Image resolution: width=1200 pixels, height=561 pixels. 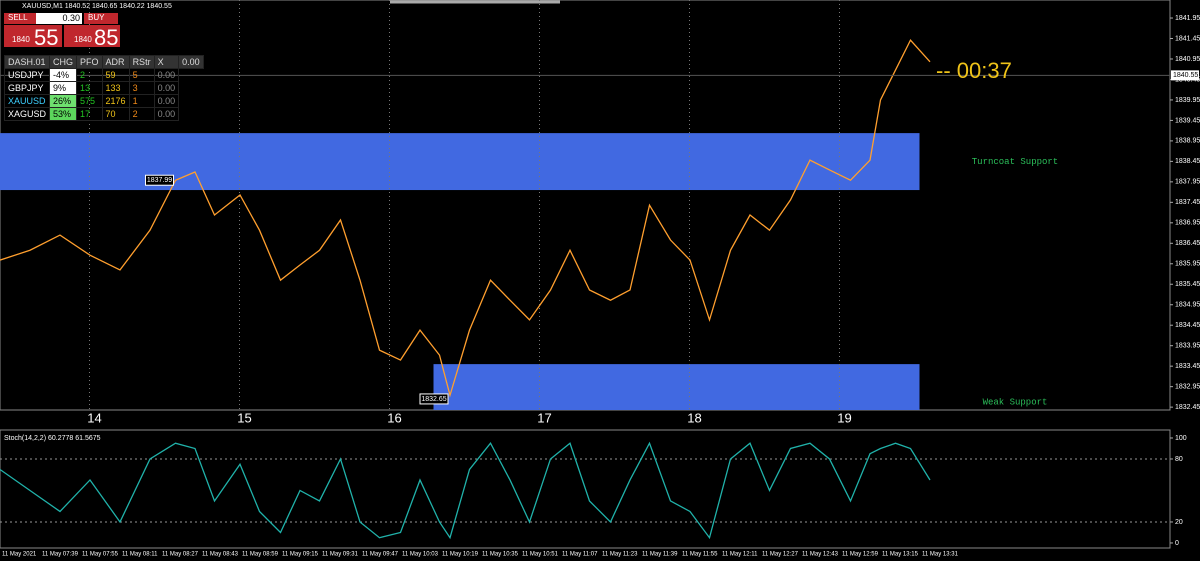 What do you see at coordinates (1187, 202) in the screenshot?
I see `y-tick-label: 1837.45` at bounding box center [1187, 202].